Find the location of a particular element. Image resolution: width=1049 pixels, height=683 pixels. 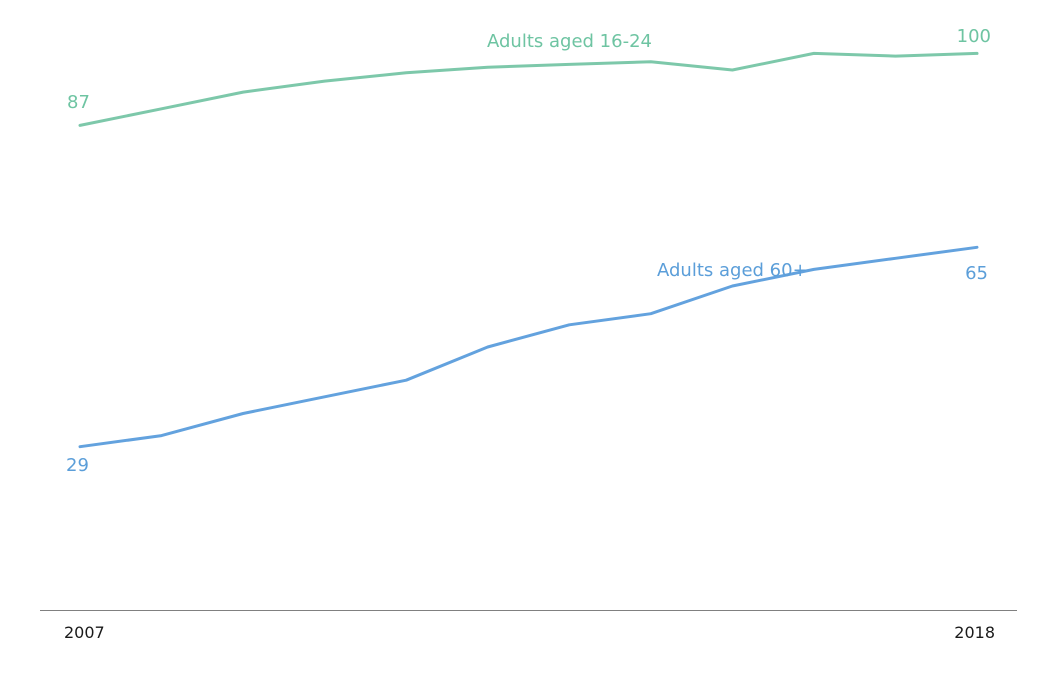

start-value-label-adults-16-24: 87 is located at coordinates (78, 102).